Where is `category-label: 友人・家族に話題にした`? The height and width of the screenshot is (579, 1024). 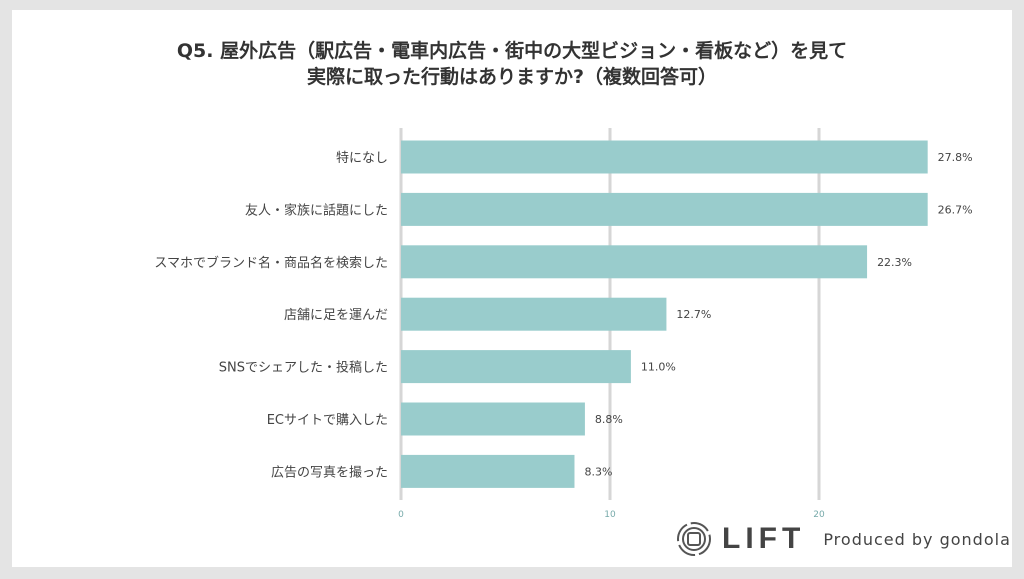
category-label: 友人・家族に話題にした is located at coordinates (316, 210).